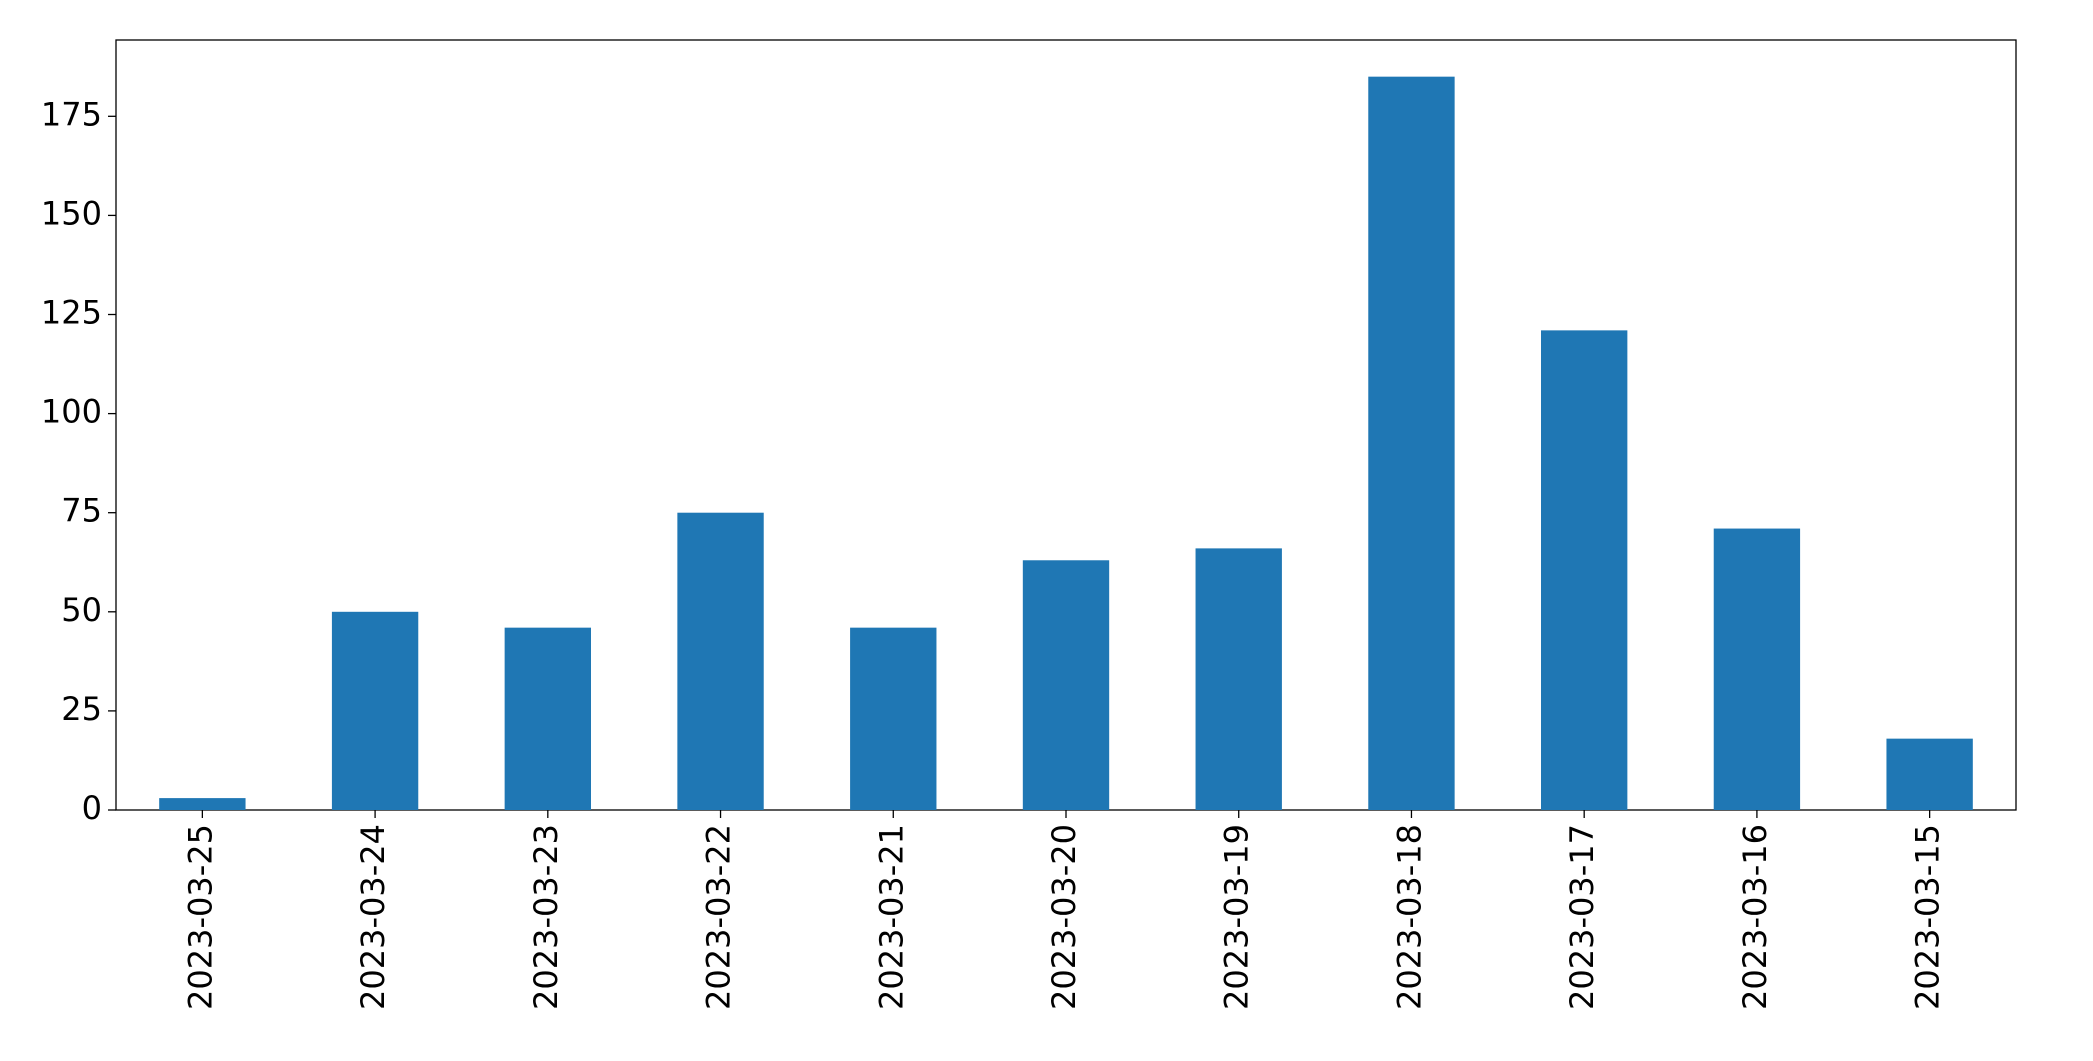 The image size is (2093, 1061). I want to click on y-tick-label: 0, so click(92, 808).